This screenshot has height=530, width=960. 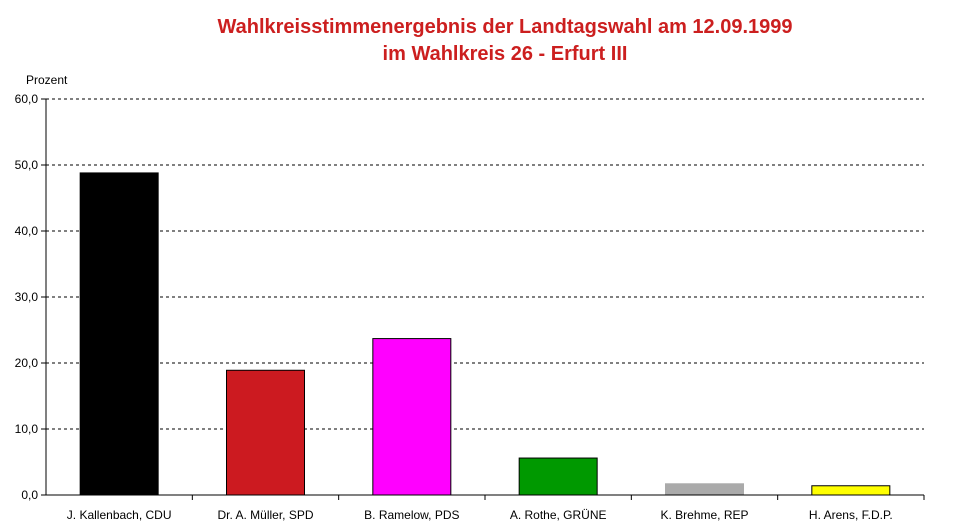 What do you see at coordinates (704, 515) in the screenshot?
I see `x-tick-label: K. Brehme, REP` at bounding box center [704, 515].